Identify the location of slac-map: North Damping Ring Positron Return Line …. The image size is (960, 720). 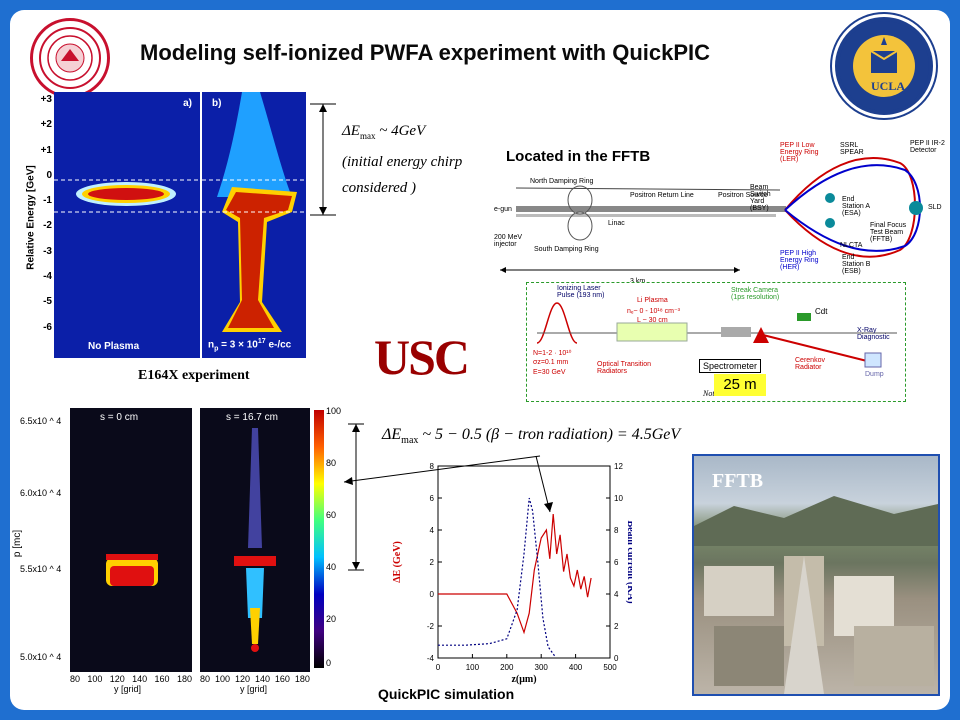
(715, 208).